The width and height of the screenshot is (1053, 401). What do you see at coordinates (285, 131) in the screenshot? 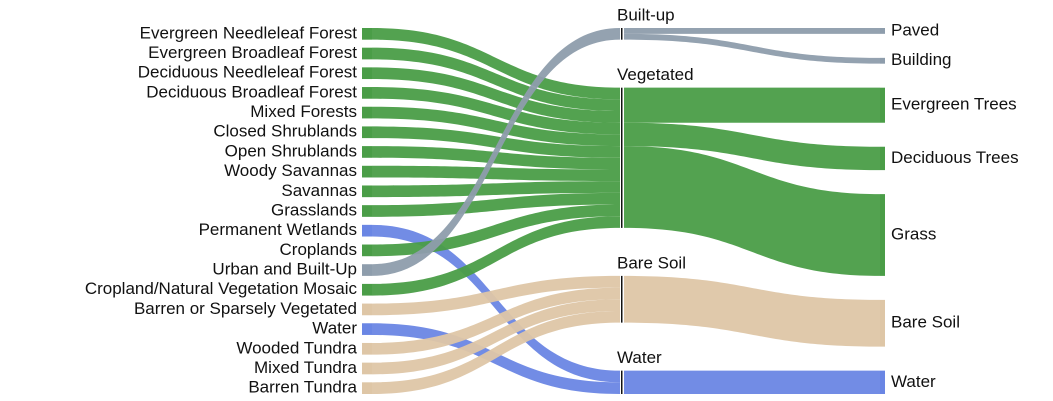
I see `node-label: Closed Shrublands` at bounding box center [285, 131].